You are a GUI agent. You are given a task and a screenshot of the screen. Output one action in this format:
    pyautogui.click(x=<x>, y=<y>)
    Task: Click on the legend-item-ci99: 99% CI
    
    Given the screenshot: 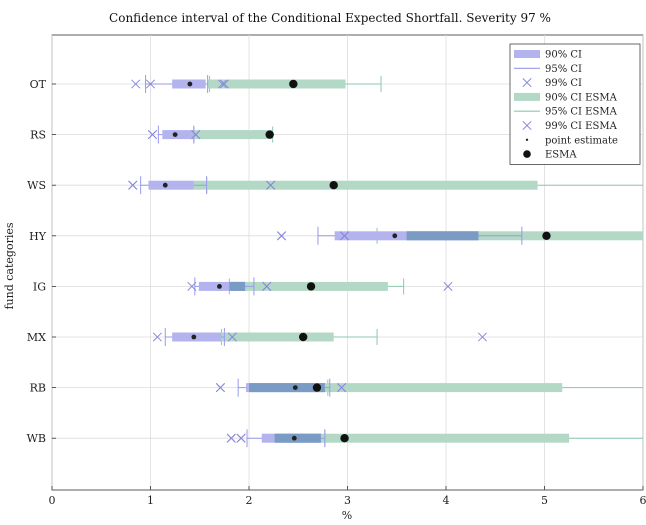 What is the action you would take?
    pyautogui.click(x=552, y=83)
    